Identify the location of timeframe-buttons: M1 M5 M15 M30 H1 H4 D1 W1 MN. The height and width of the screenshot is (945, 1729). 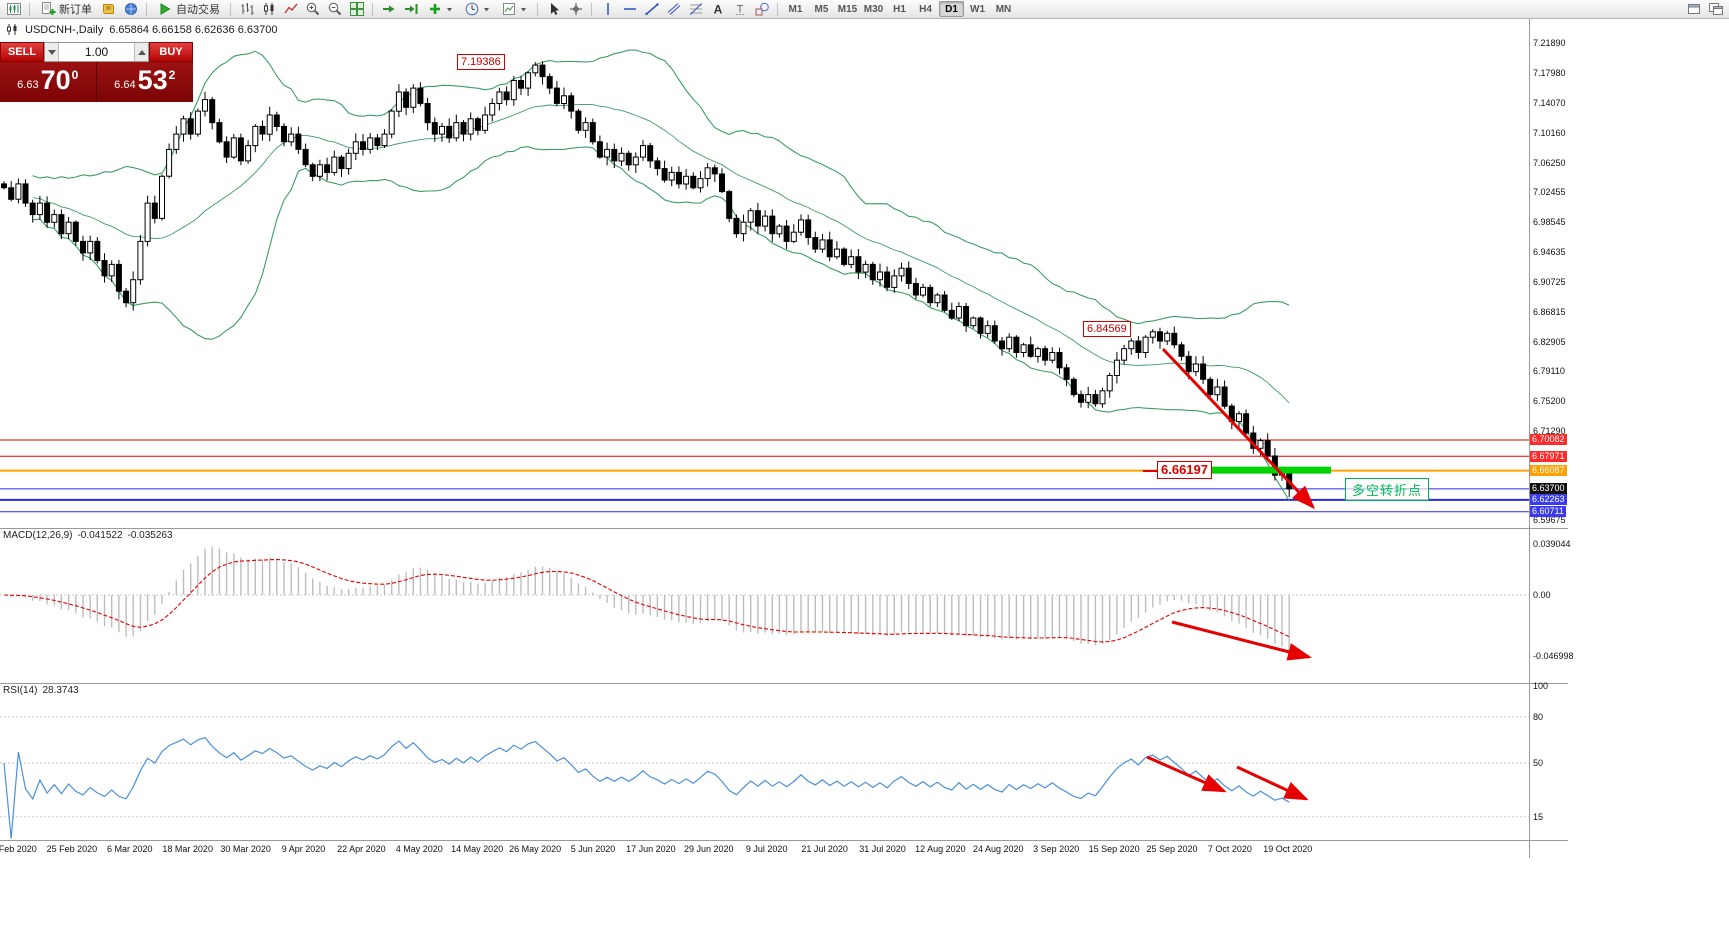
(899, 9).